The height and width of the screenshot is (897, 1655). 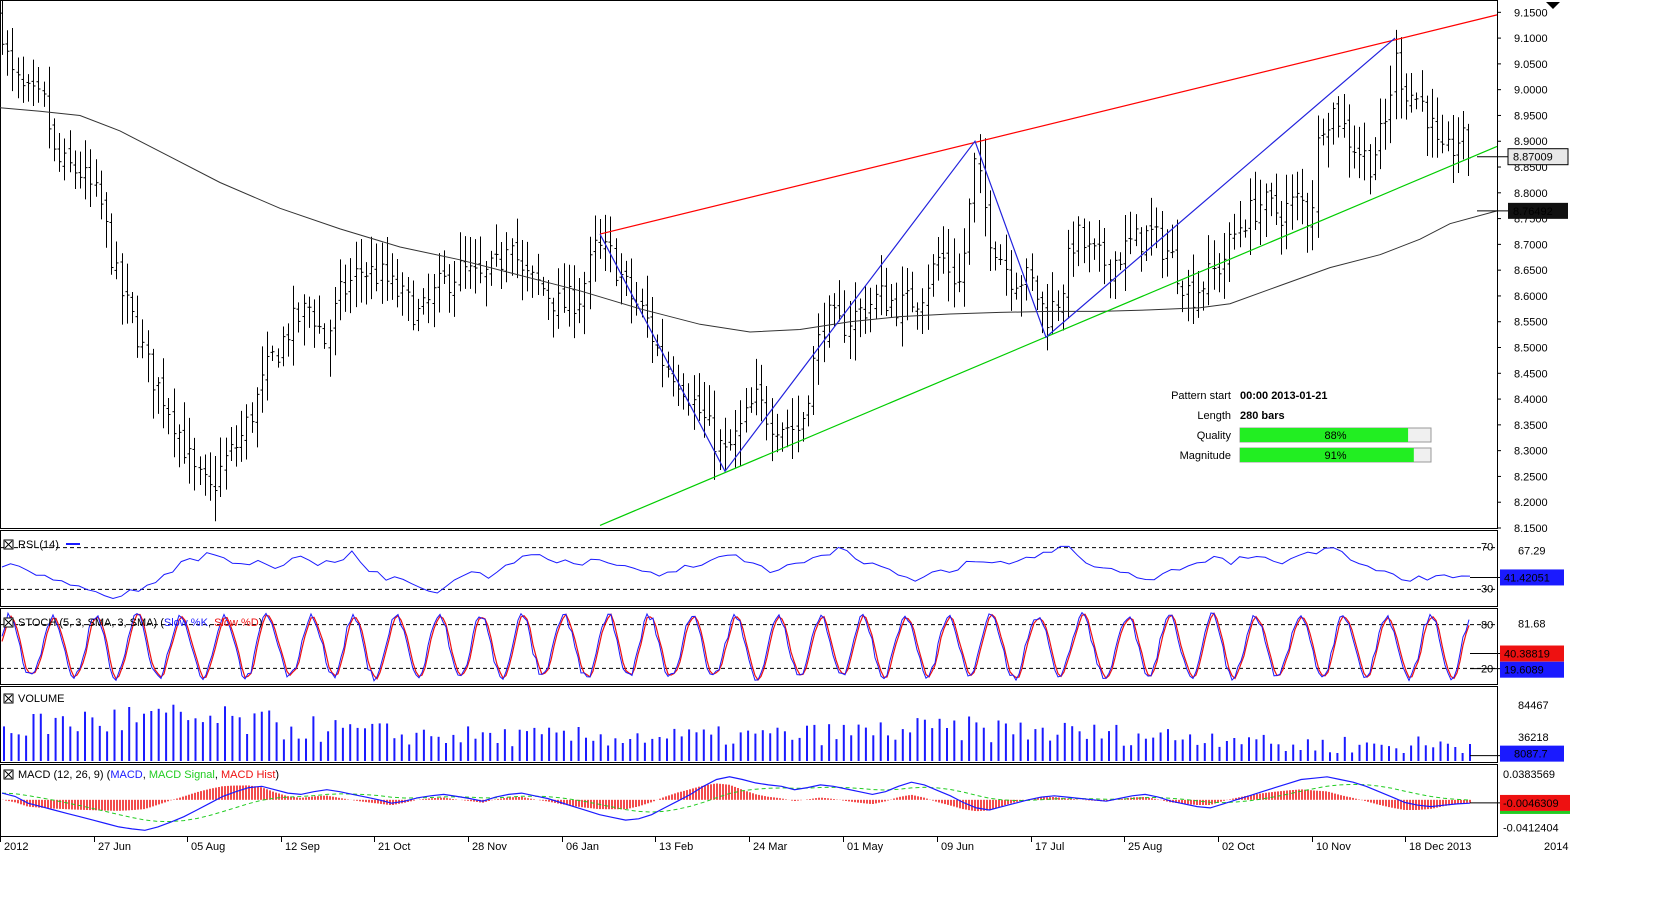 What do you see at coordinates (1531, 39) in the screenshot?
I see `price-y-tick-label: 9.1000` at bounding box center [1531, 39].